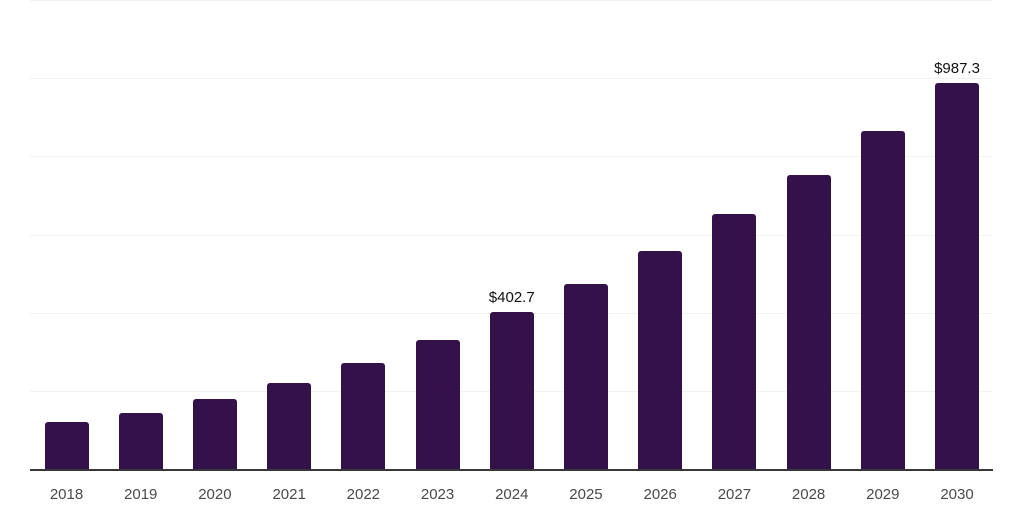  I want to click on bar-2027, so click(734, 341).